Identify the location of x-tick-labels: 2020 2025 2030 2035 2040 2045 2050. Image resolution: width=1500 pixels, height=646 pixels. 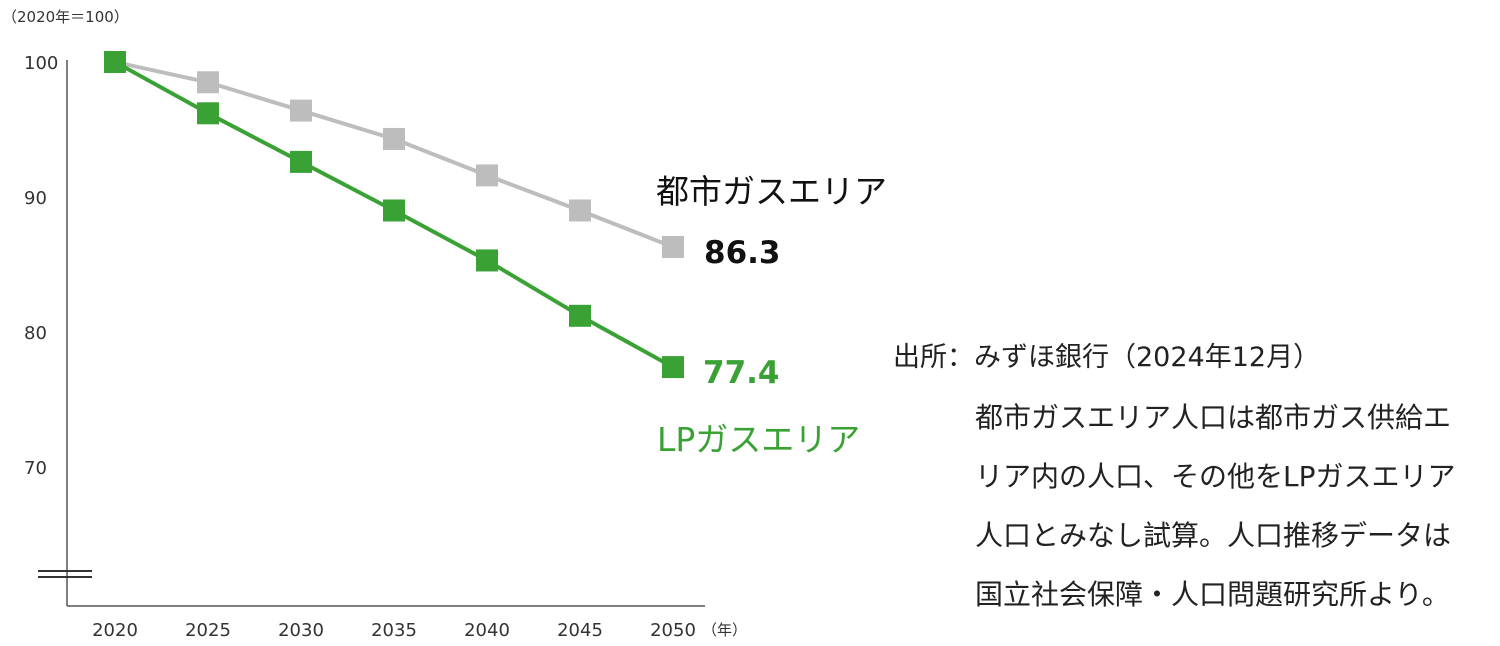
(394, 630).